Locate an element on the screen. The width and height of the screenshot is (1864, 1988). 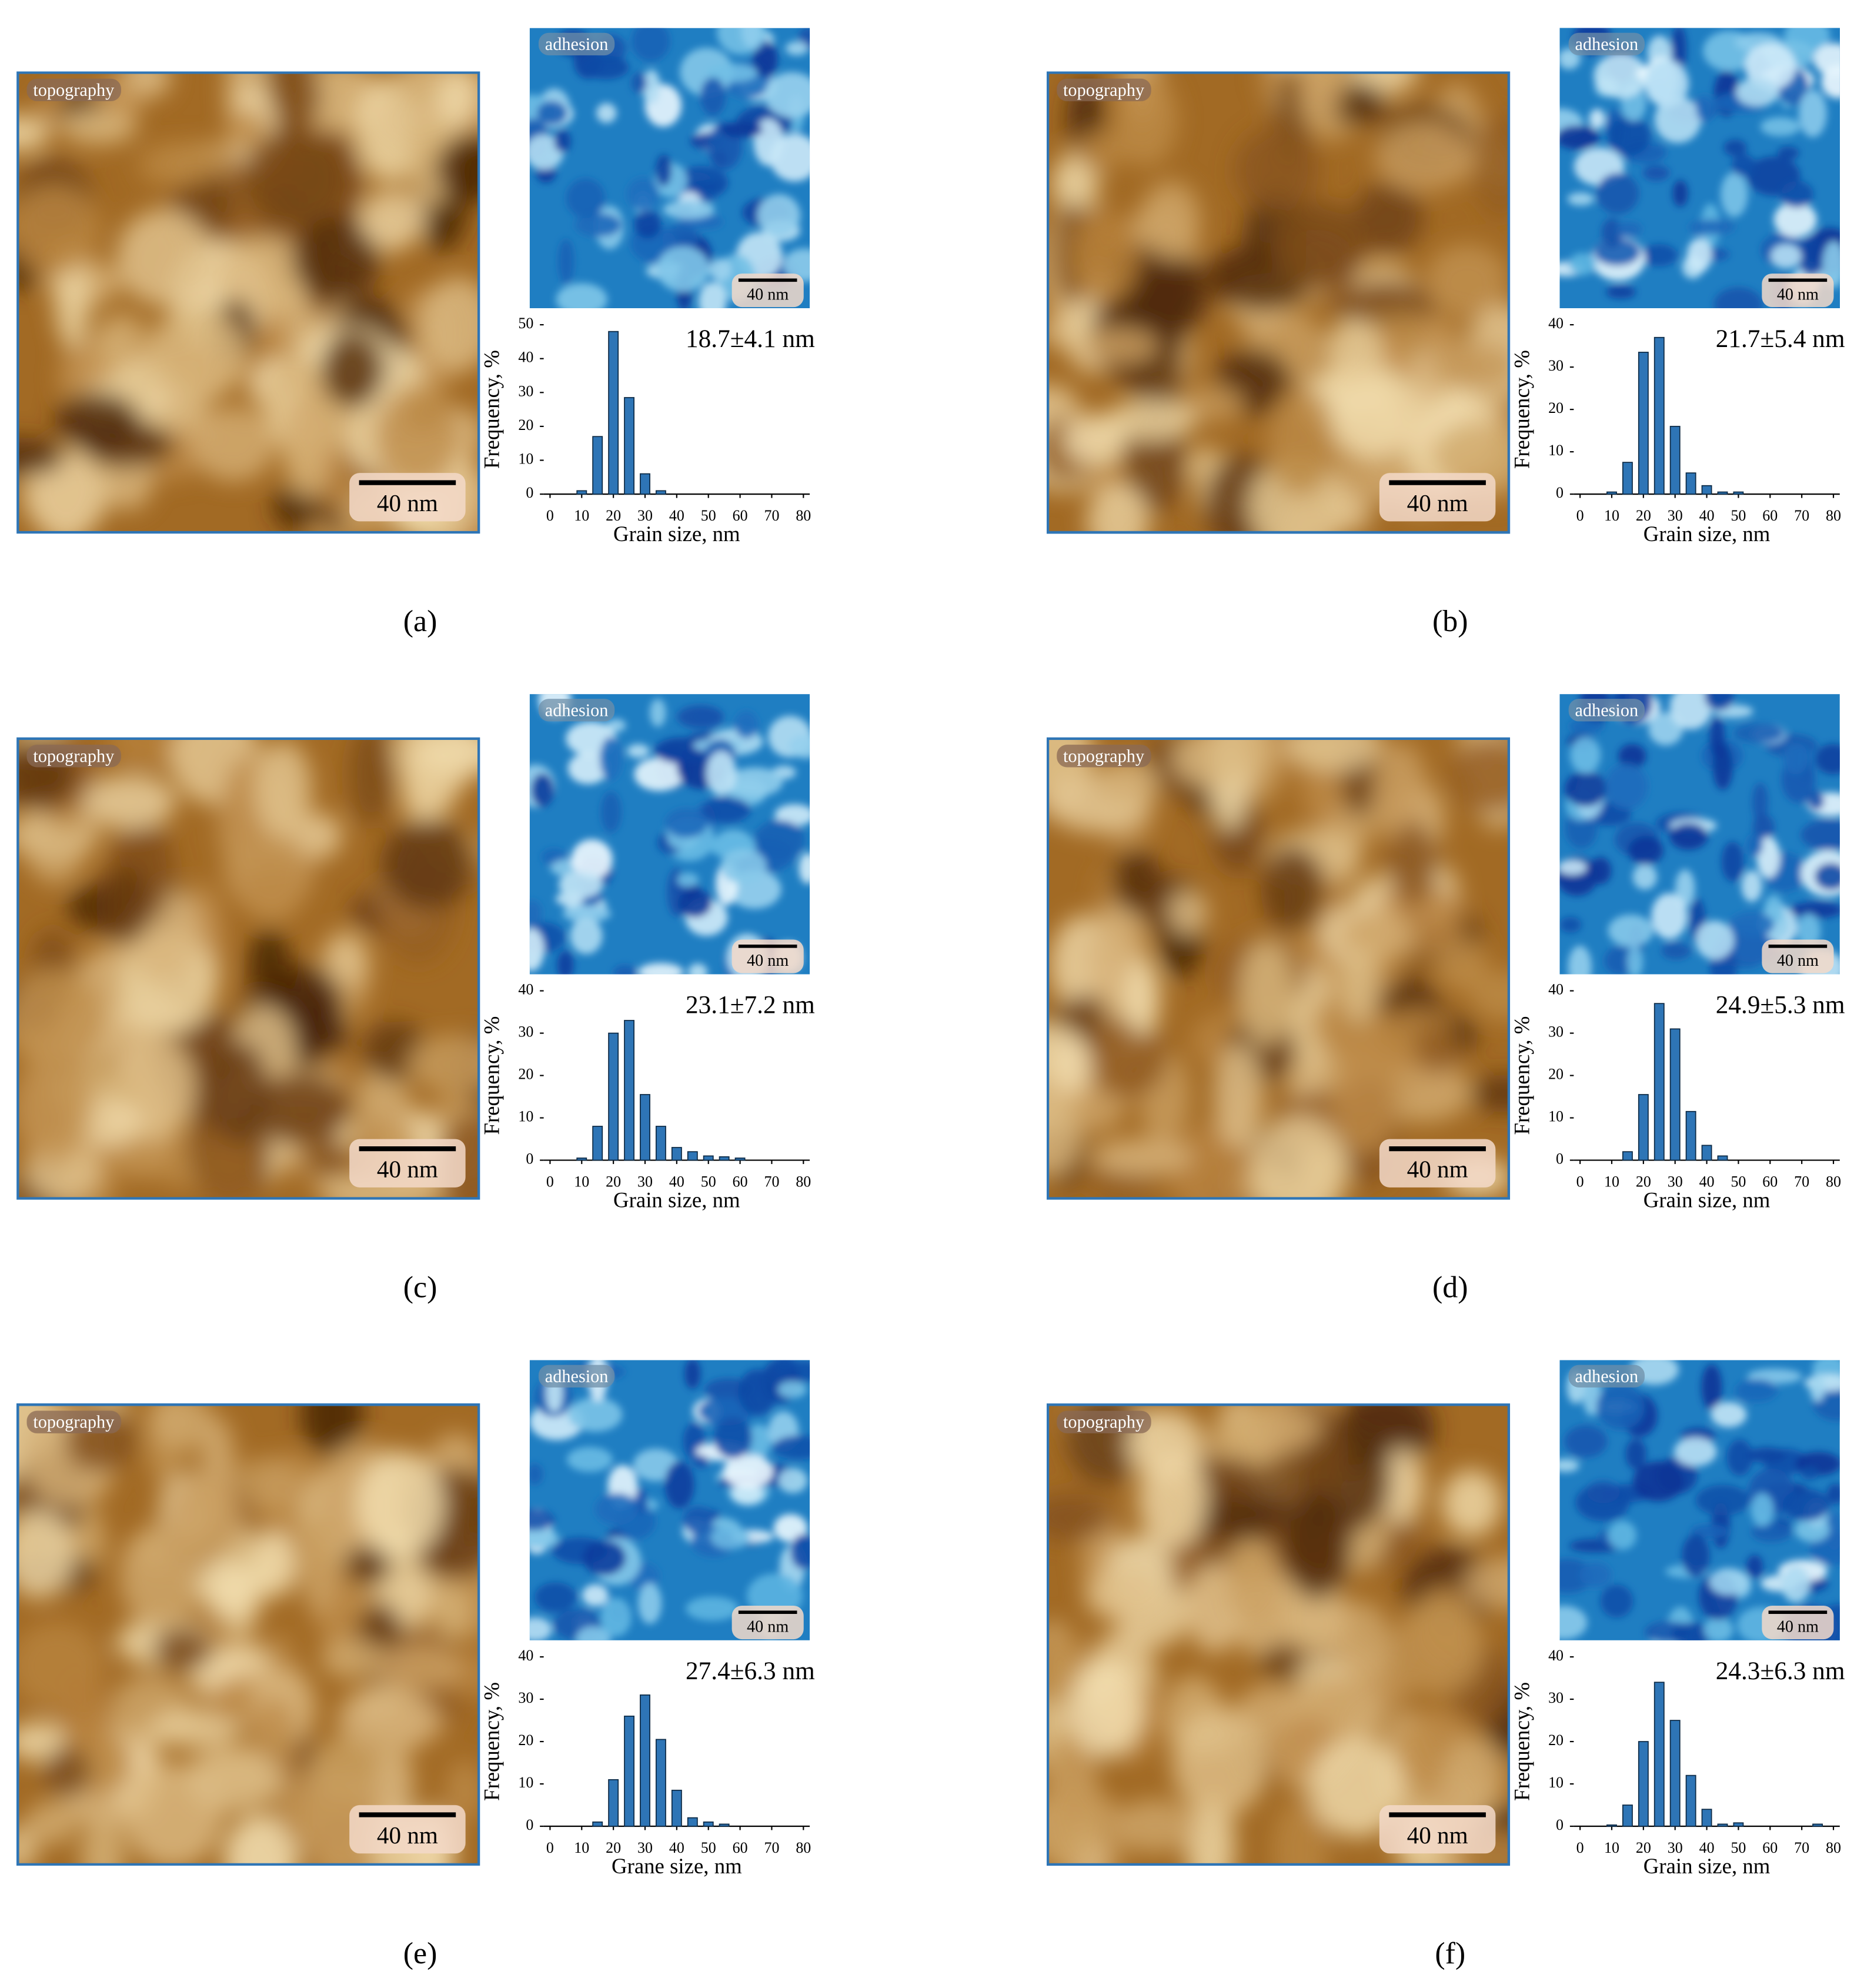
panel-label: (b) is located at coordinates (1450, 621).